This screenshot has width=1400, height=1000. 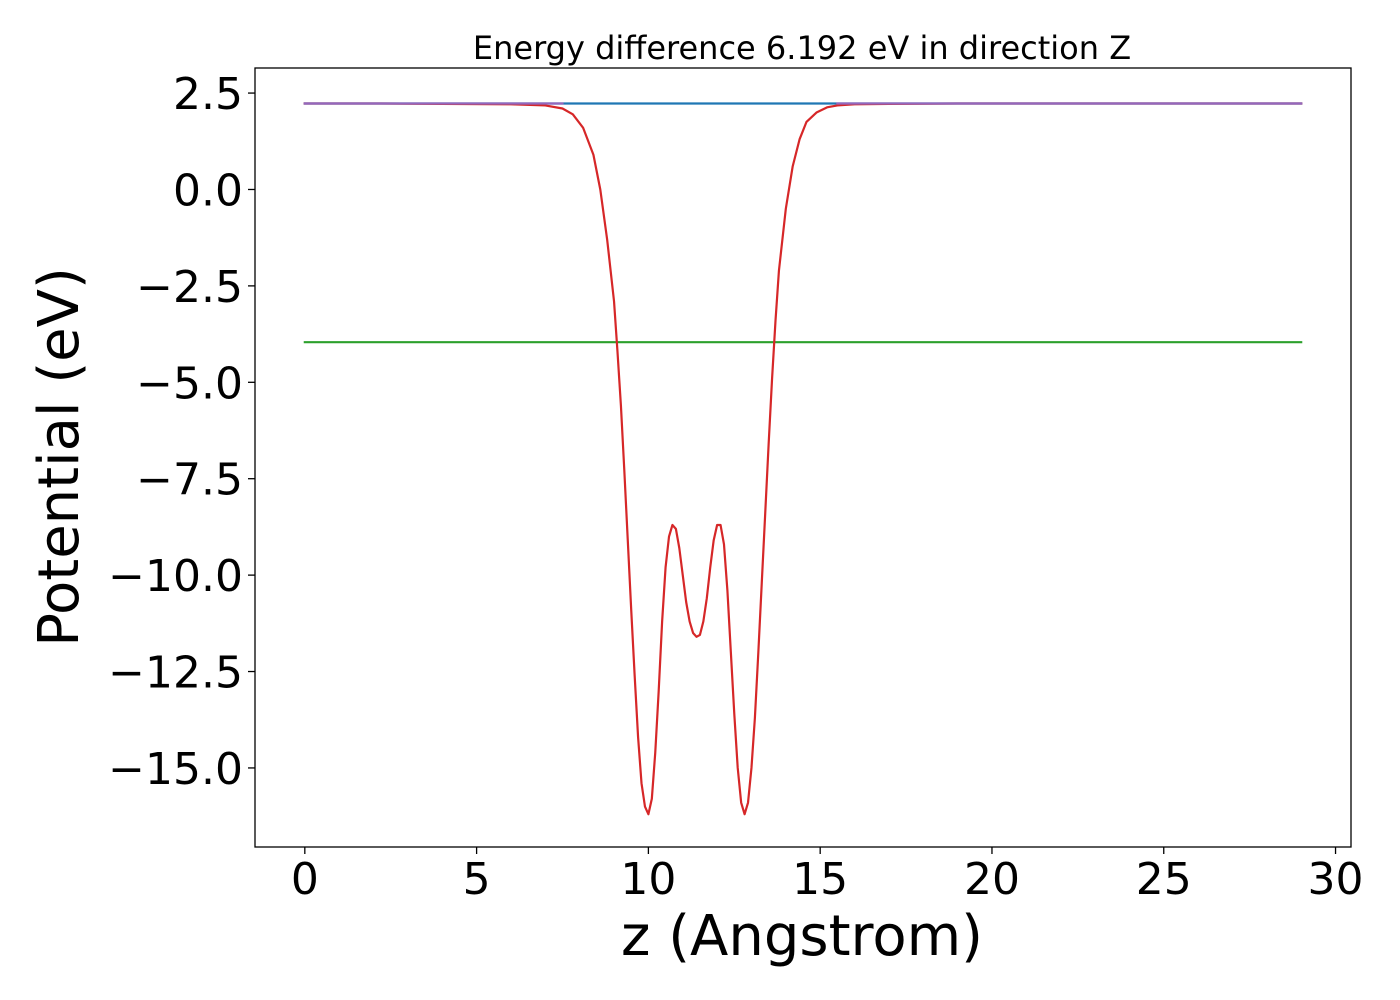 I want to click on y-tick-label: −5.0, so click(x=189, y=383).